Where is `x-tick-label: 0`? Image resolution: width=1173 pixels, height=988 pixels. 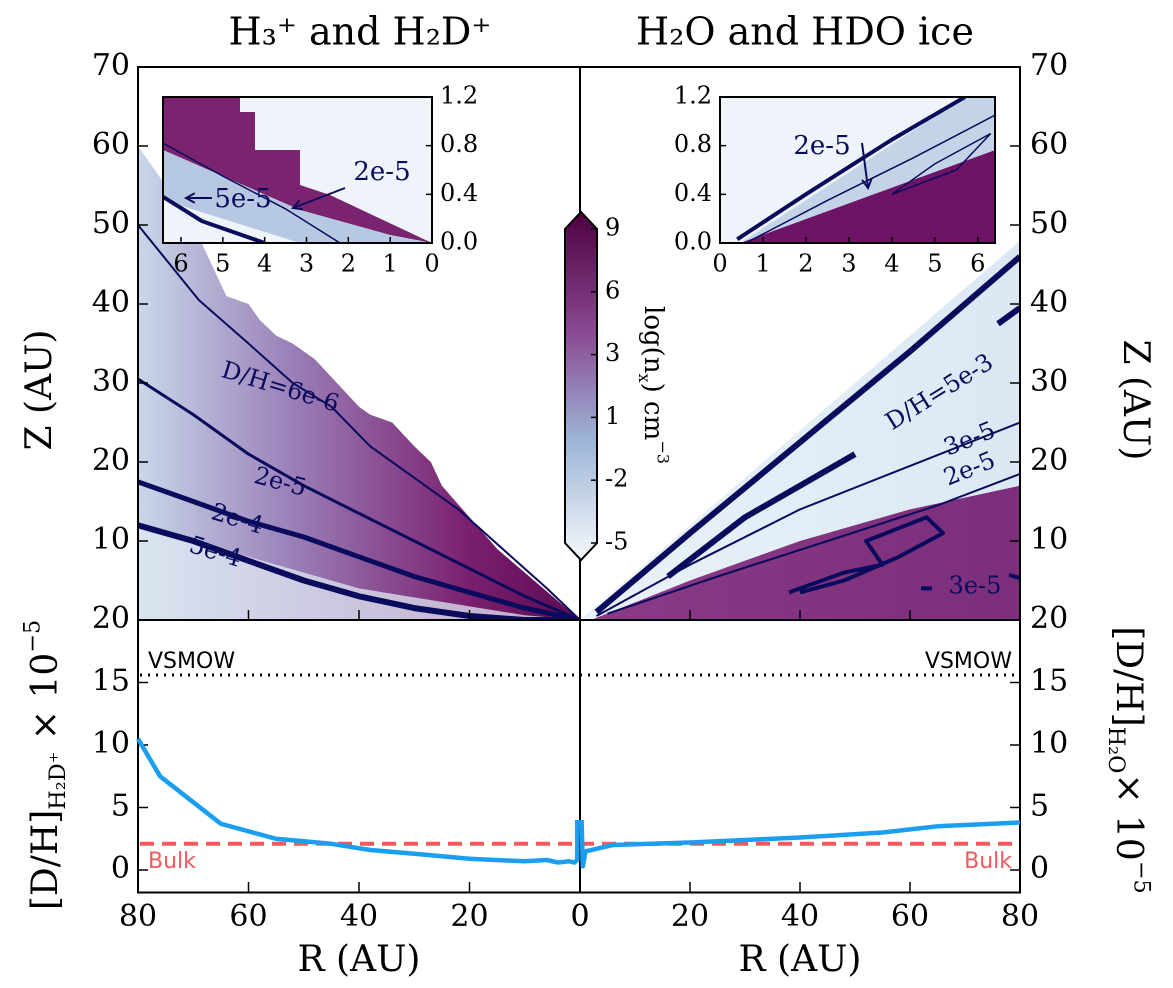
x-tick-label: 0 is located at coordinates (579, 916).